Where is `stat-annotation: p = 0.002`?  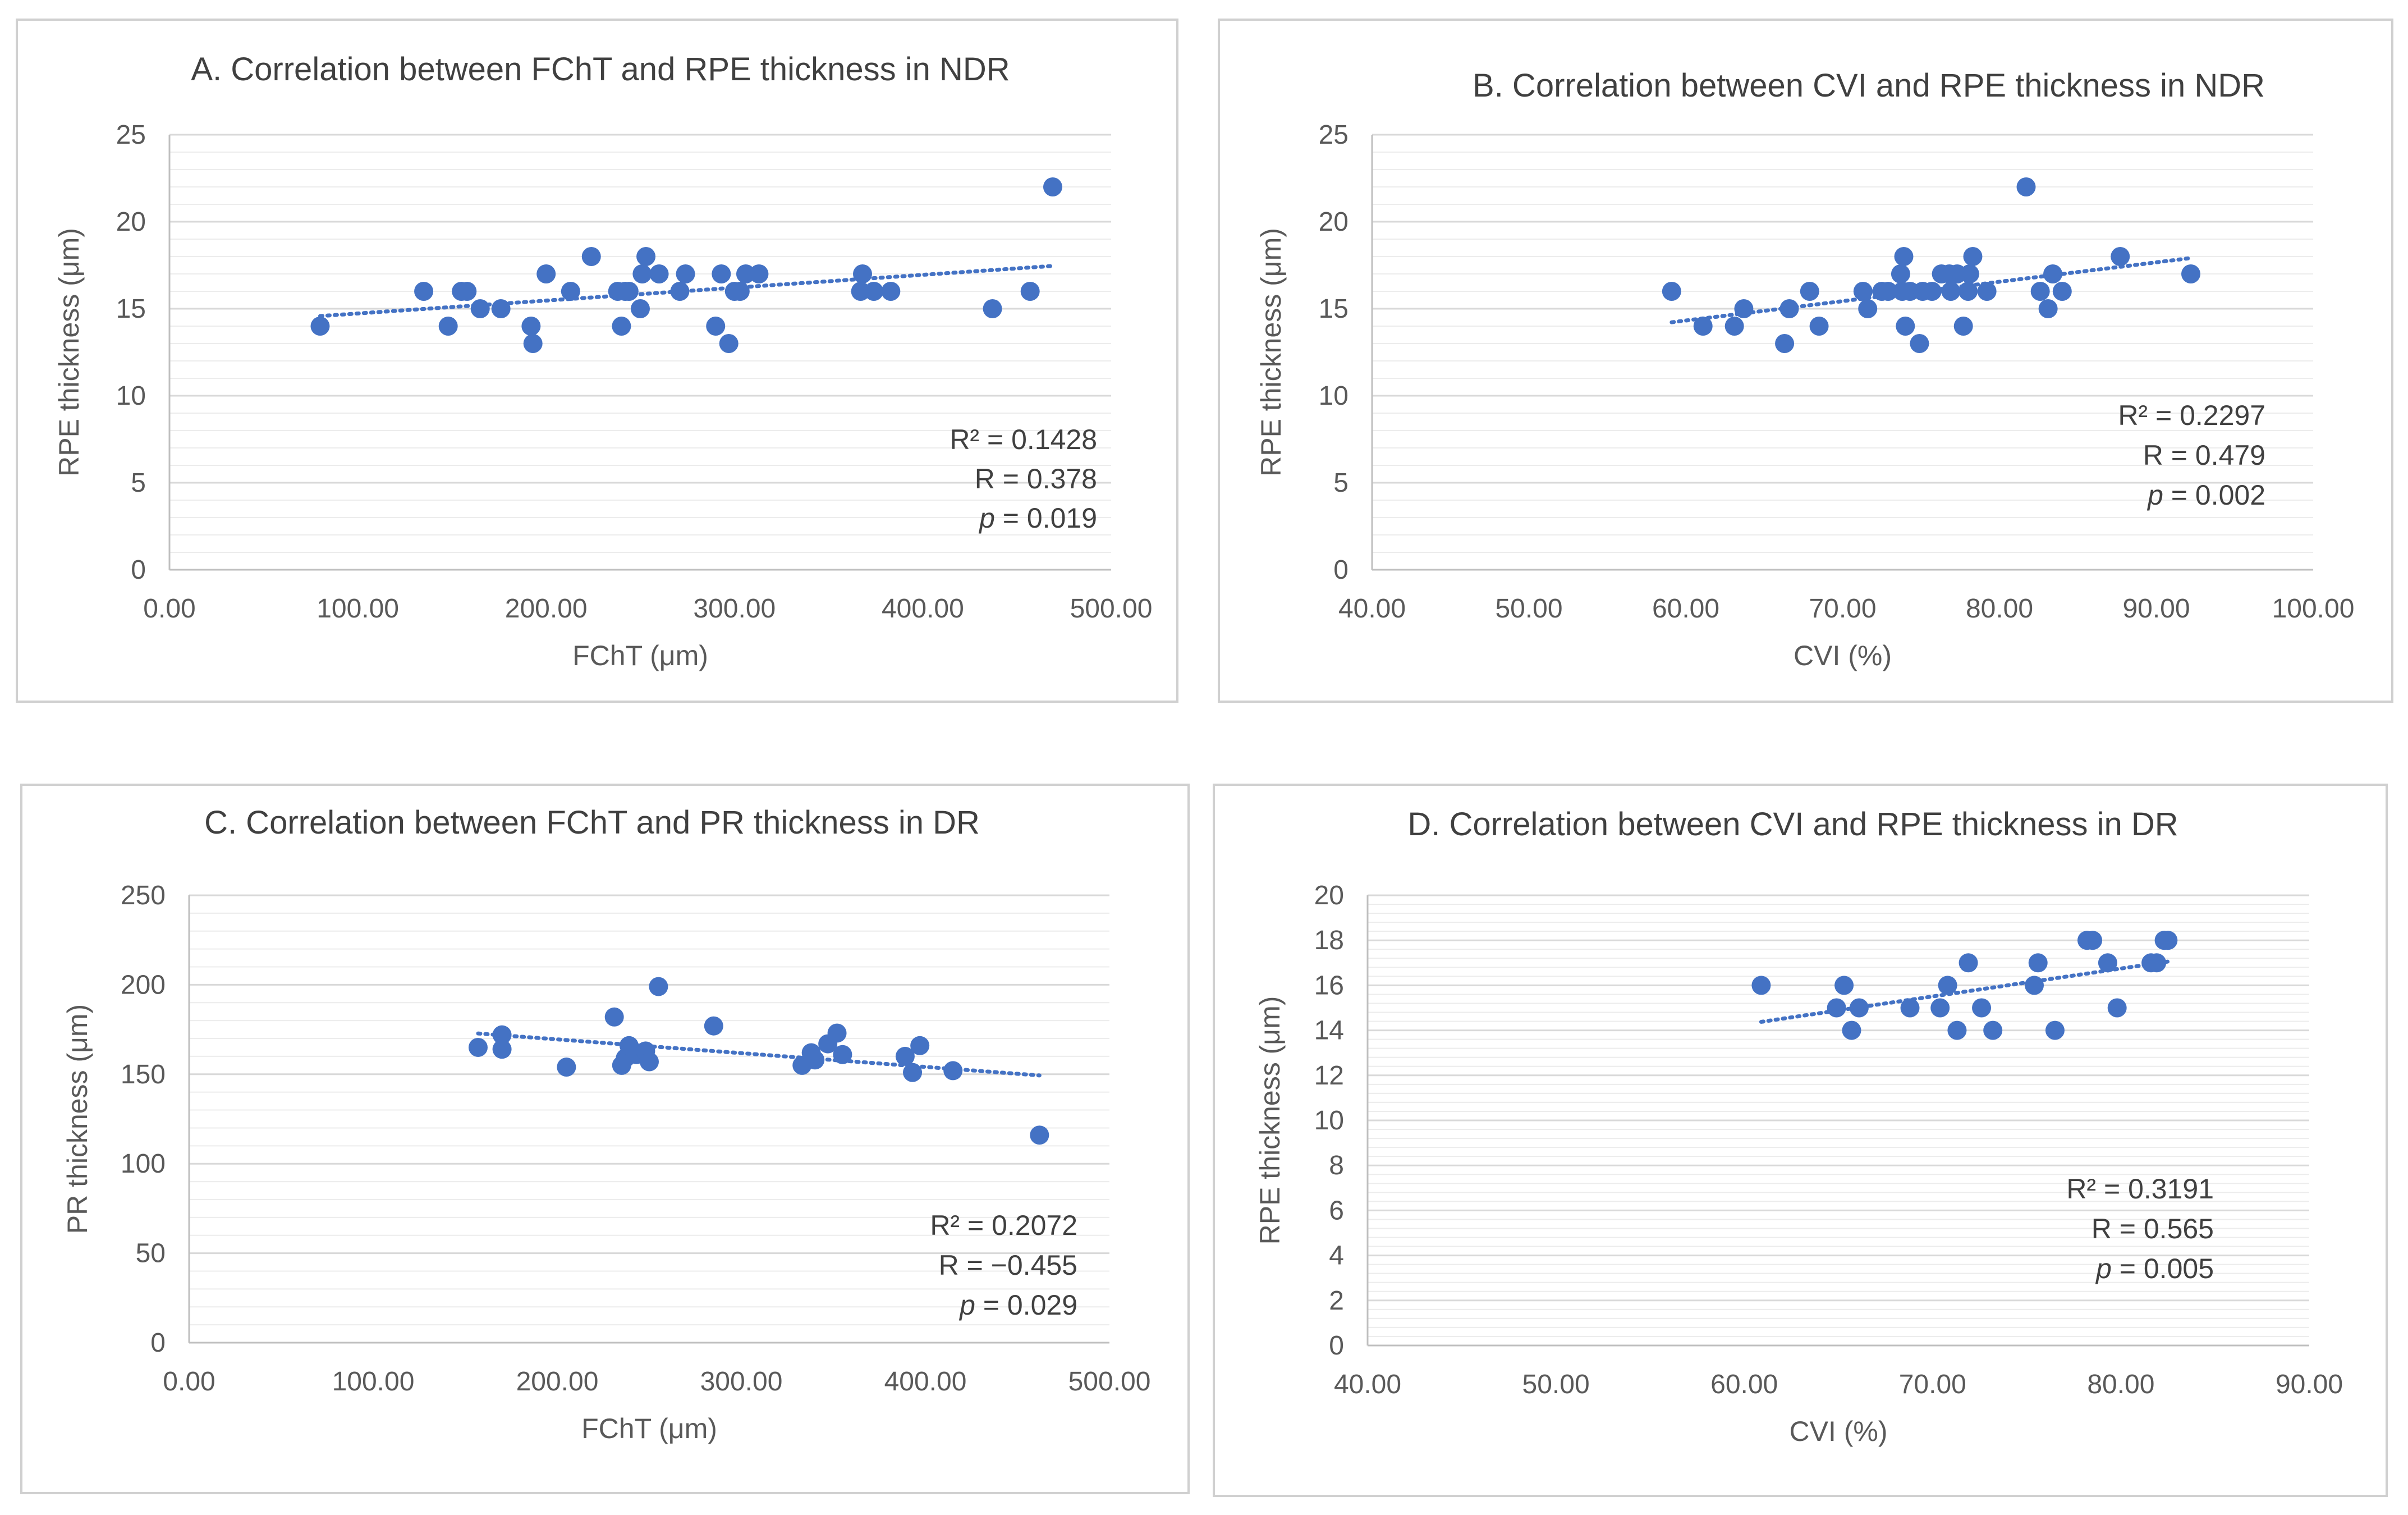
stat-annotation: p = 0.002 is located at coordinates (2206, 495).